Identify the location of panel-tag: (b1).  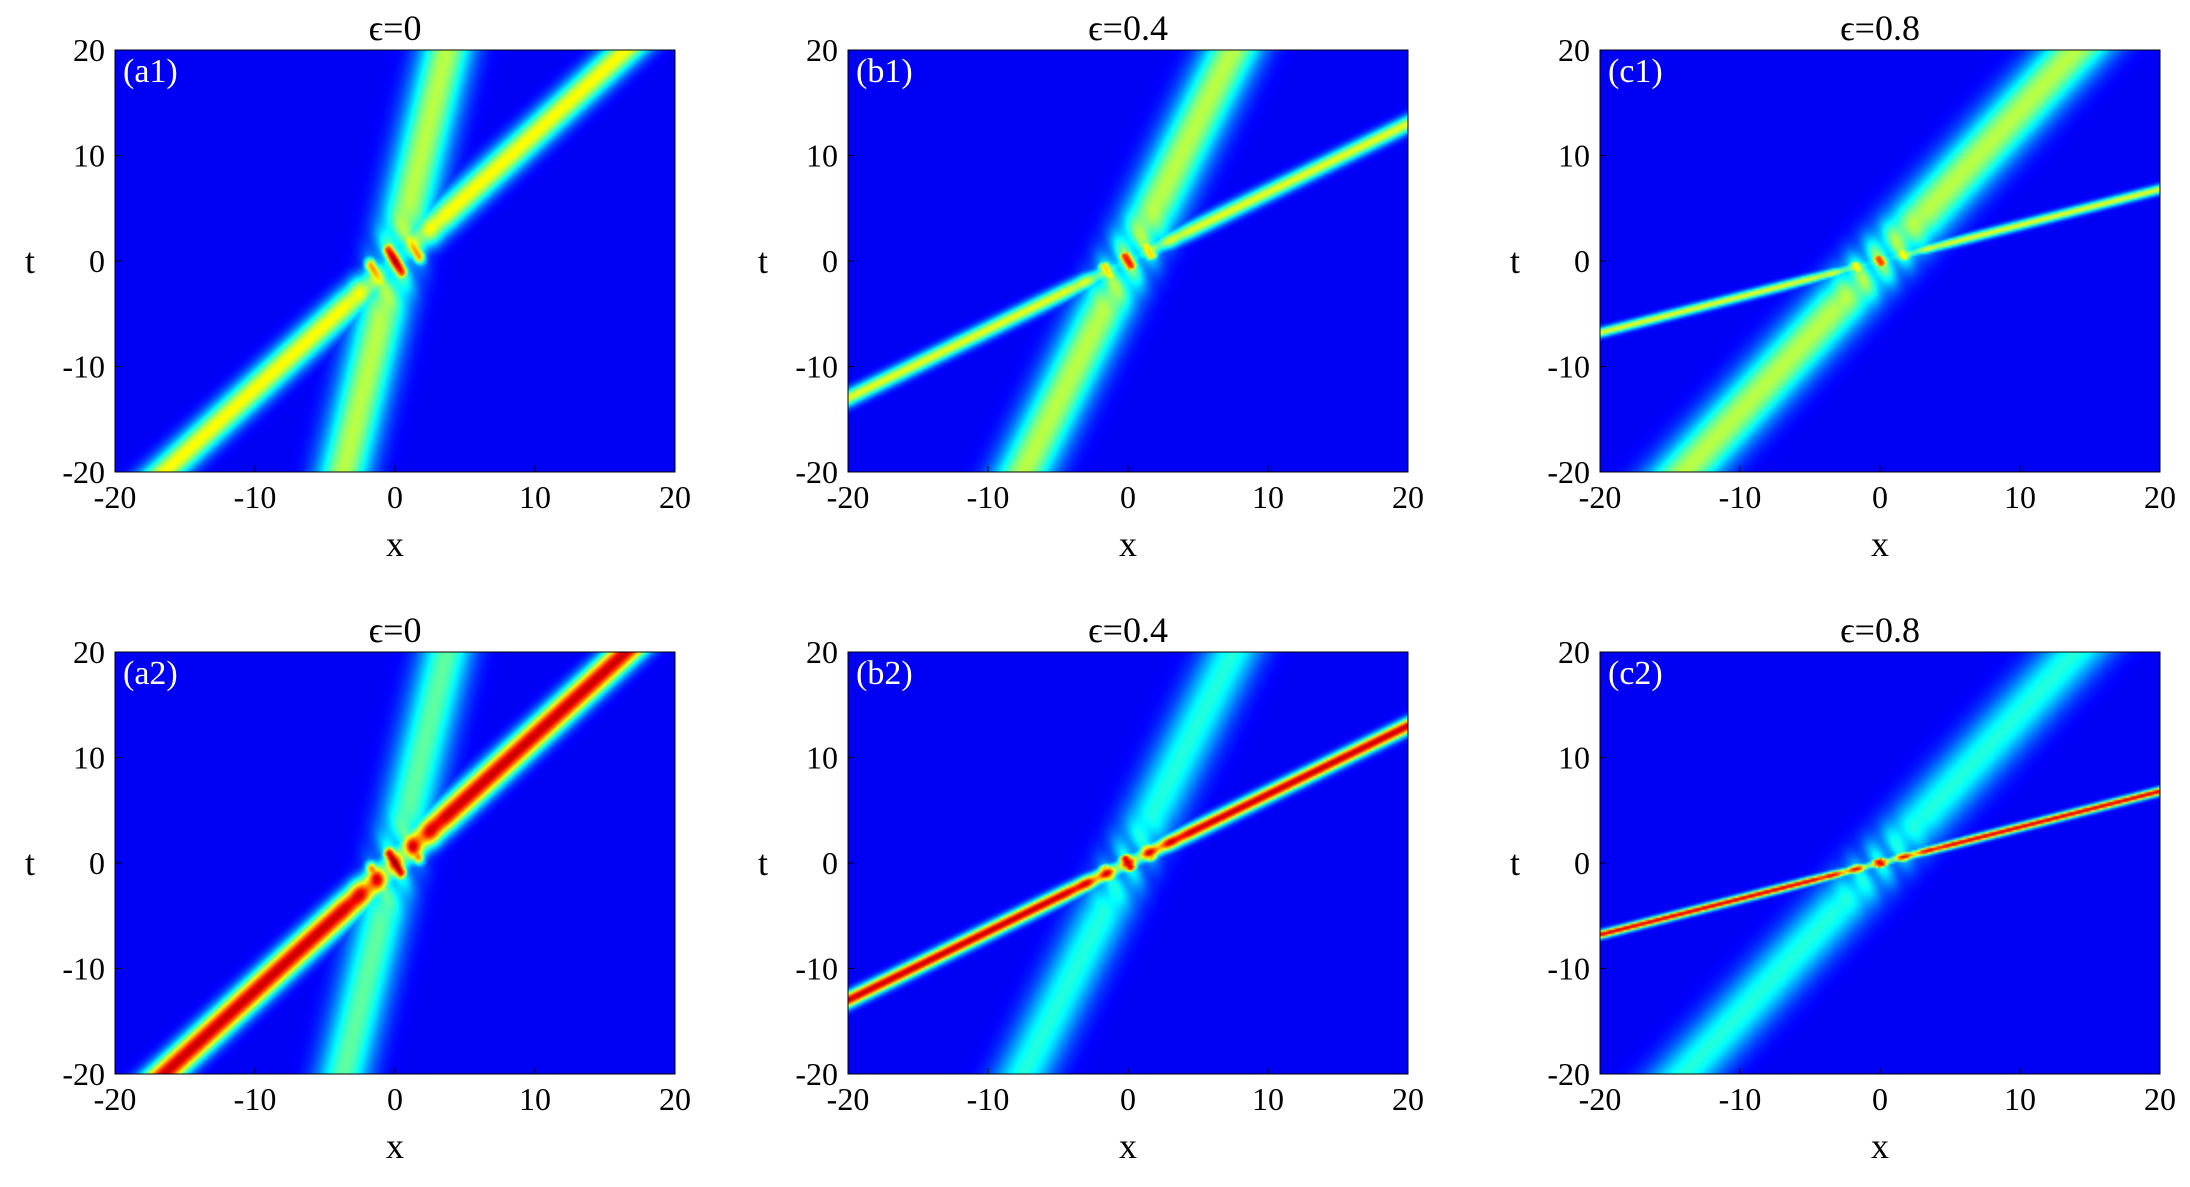
(884, 71).